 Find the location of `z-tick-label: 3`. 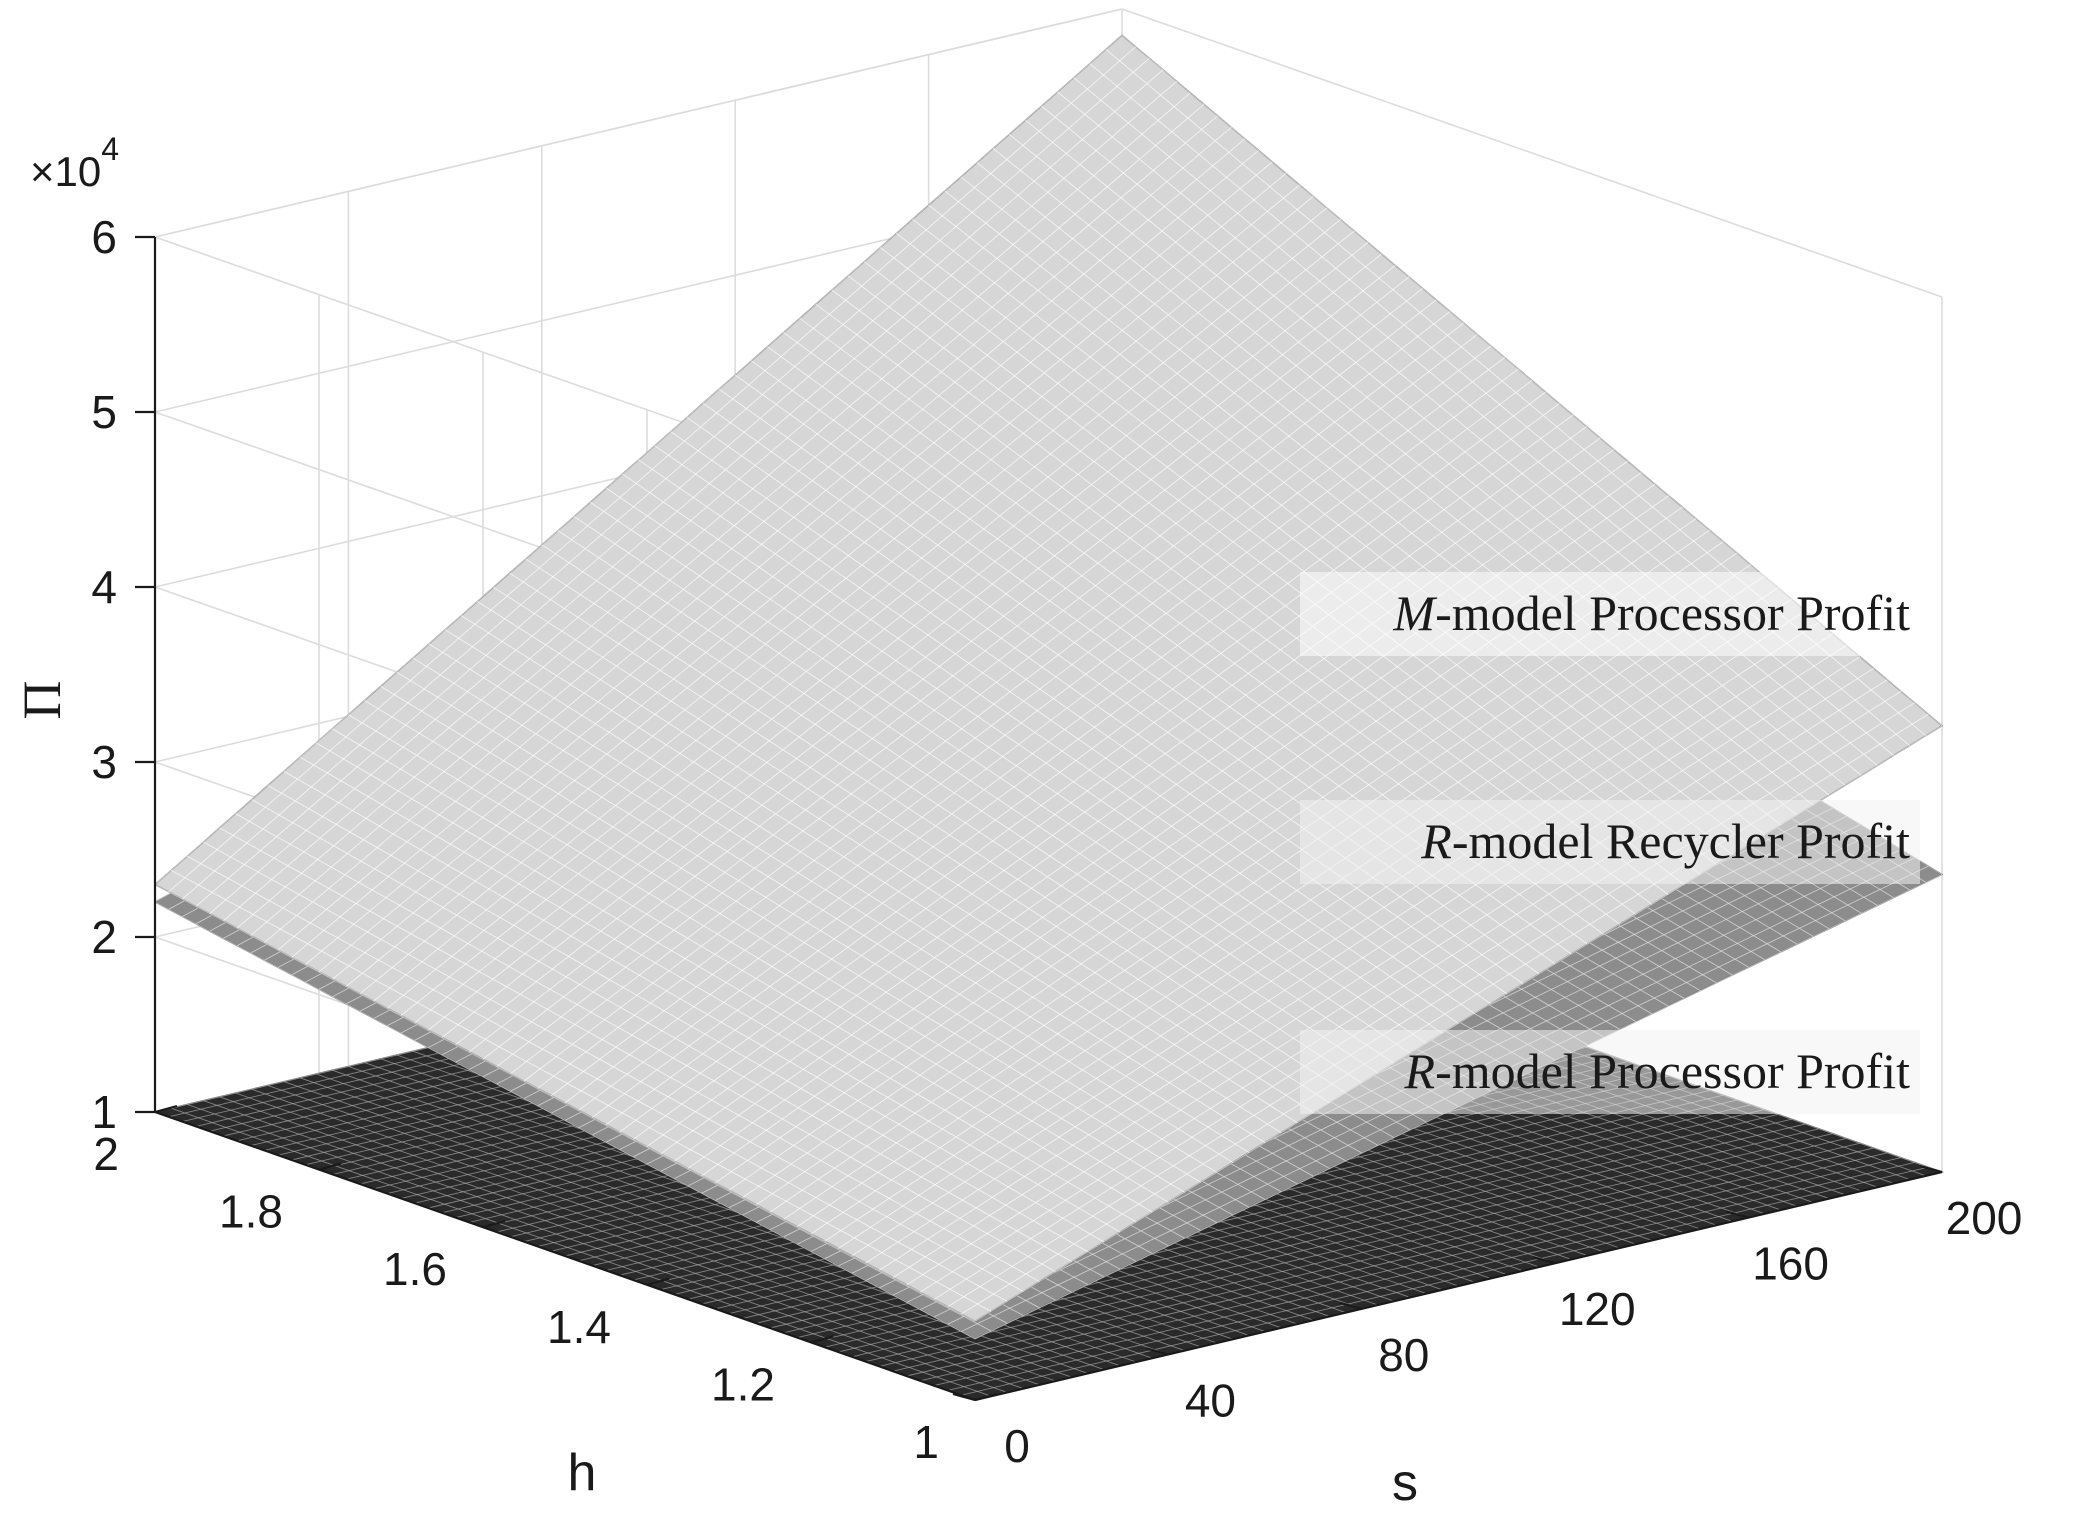

z-tick-label: 3 is located at coordinates (104, 762).